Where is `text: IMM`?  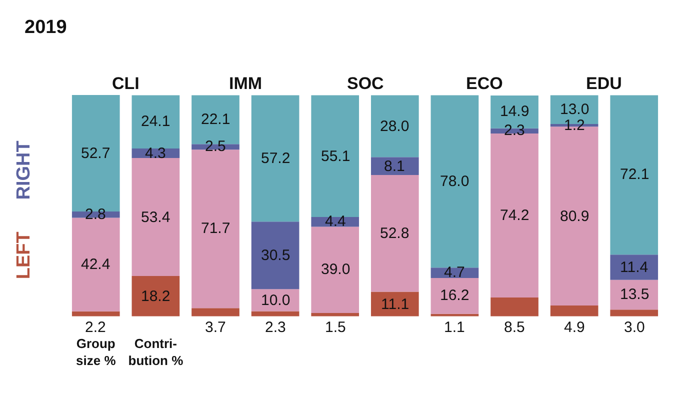 text: IMM is located at coordinates (245, 83).